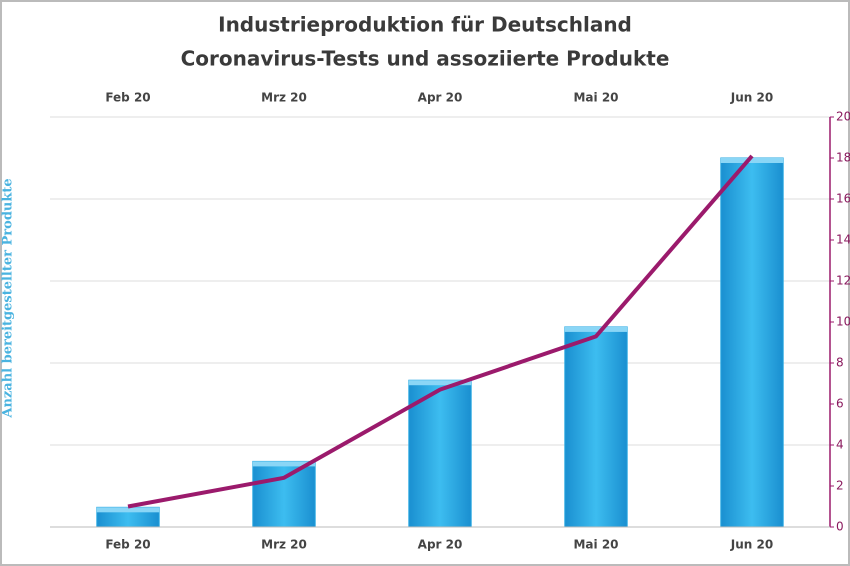  What do you see at coordinates (440, 545) in the screenshot?
I see `x-tick-label: Apr 20` at bounding box center [440, 545].